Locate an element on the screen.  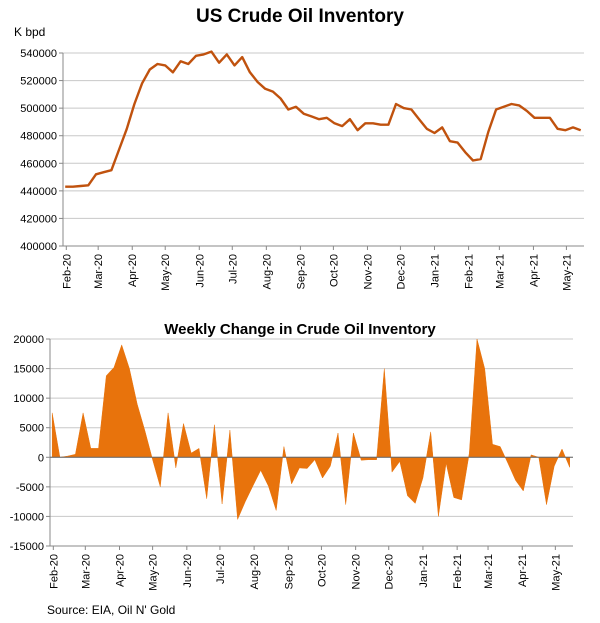
inventory-chart-title: US Crude Oil Inventory is located at coordinates (300, 16).